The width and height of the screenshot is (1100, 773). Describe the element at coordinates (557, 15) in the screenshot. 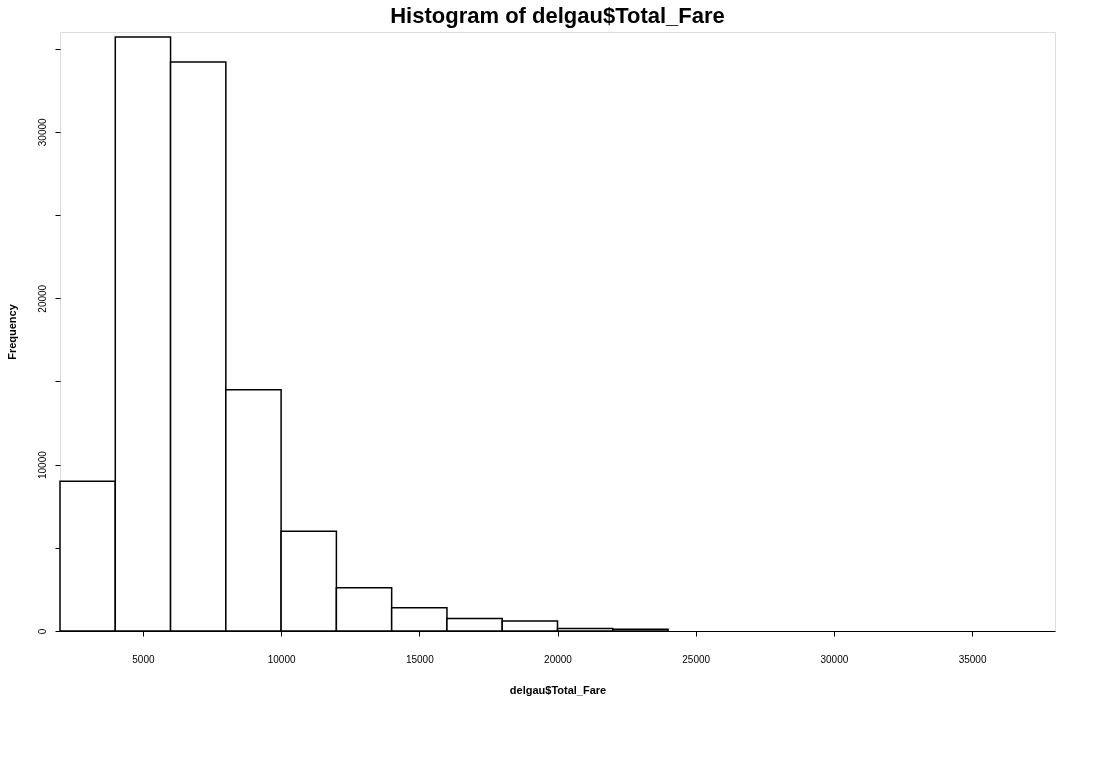

I see `chart-title: Histogram of delgau$Total_Fare` at that location.